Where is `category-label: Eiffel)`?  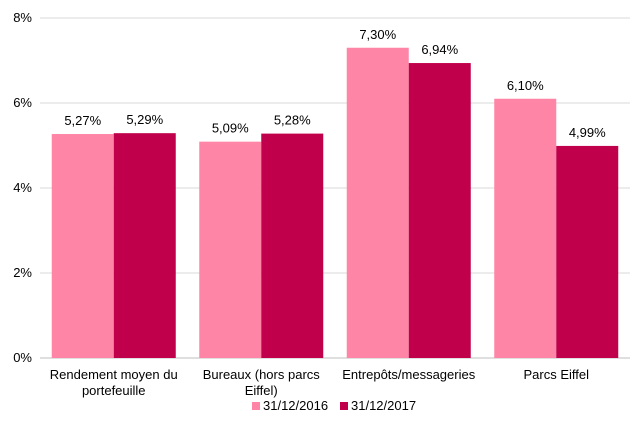 category-label: Eiffel) is located at coordinates (261, 390).